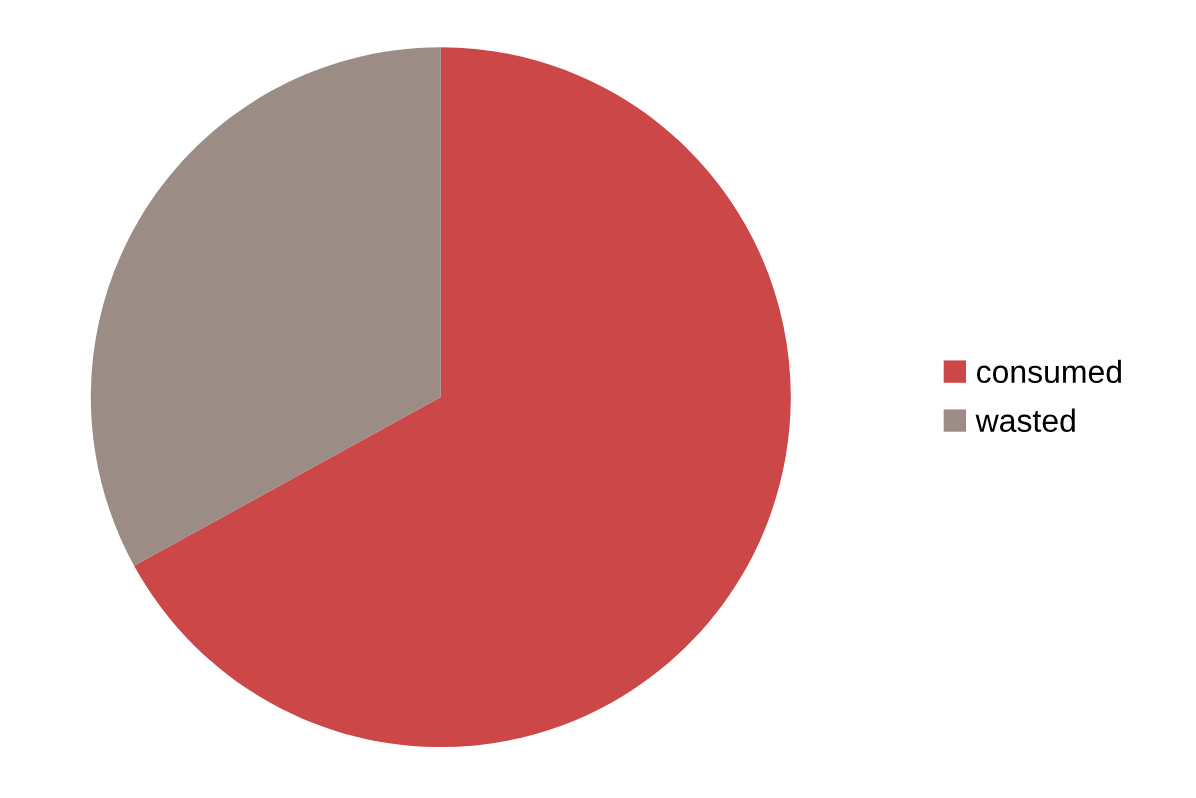 The height and width of the screenshot is (798, 1196). What do you see at coordinates (1048, 371) in the screenshot?
I see `legend-label: consumed` at bounding box center [1048, 371].